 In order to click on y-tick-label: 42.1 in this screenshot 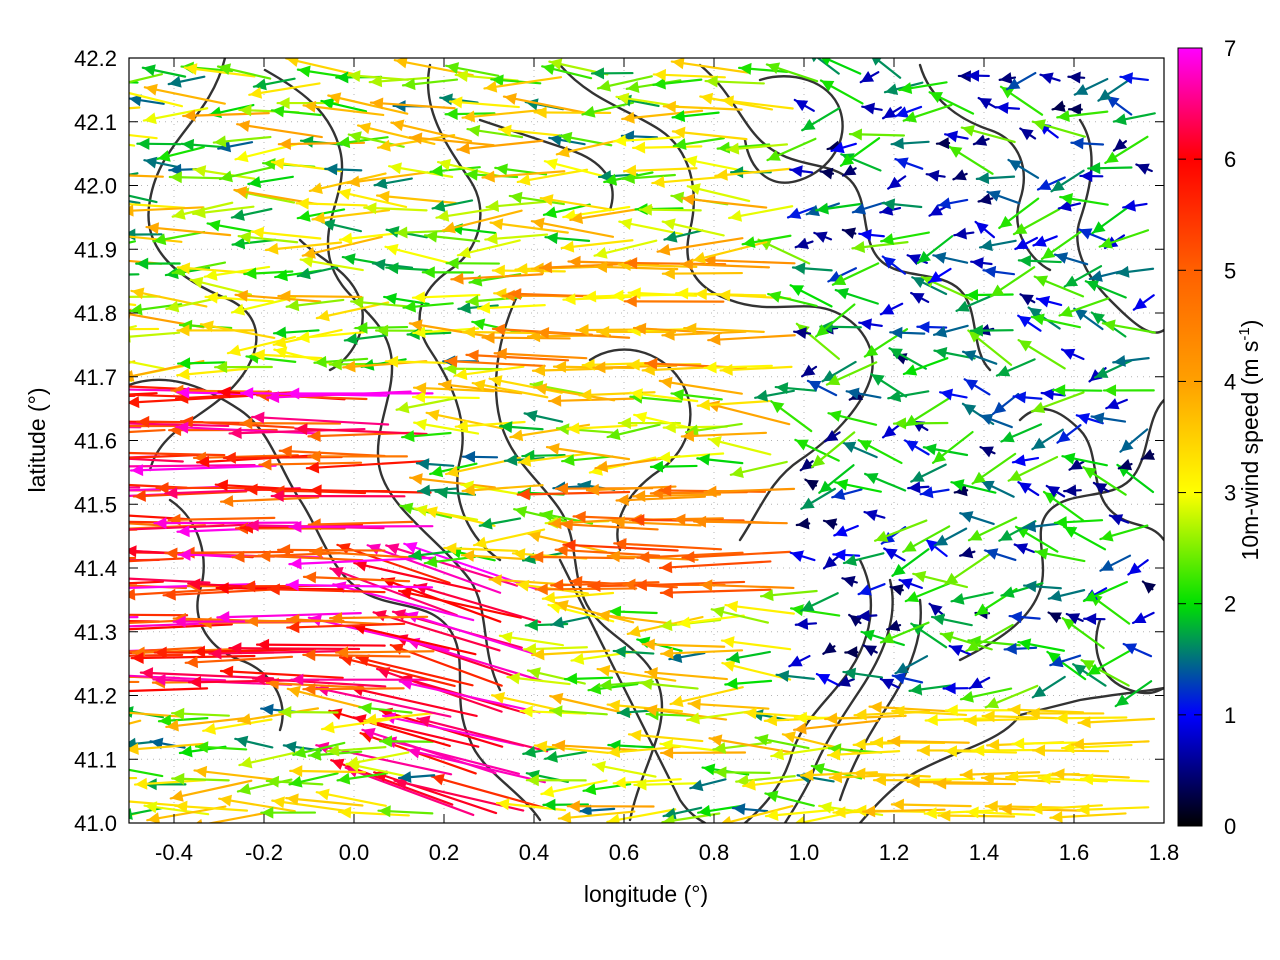, I will do `click(95, 122)`.